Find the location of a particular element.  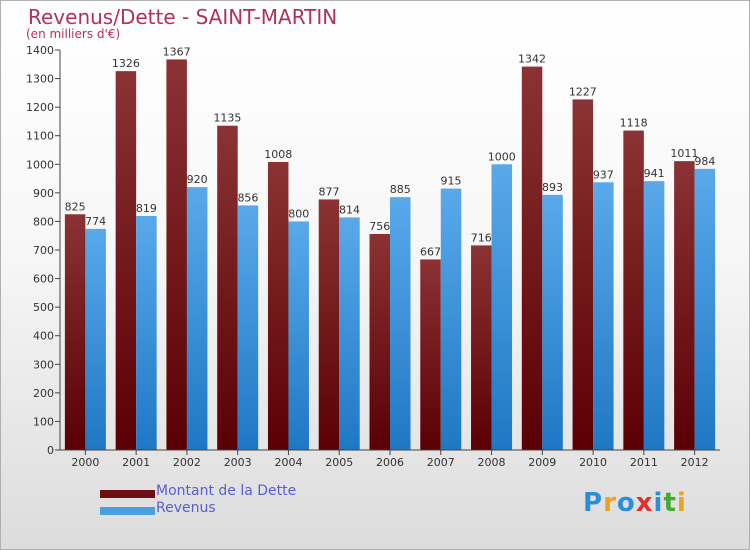

x-tick-label: 2005 is located at coordinates (339, 462).